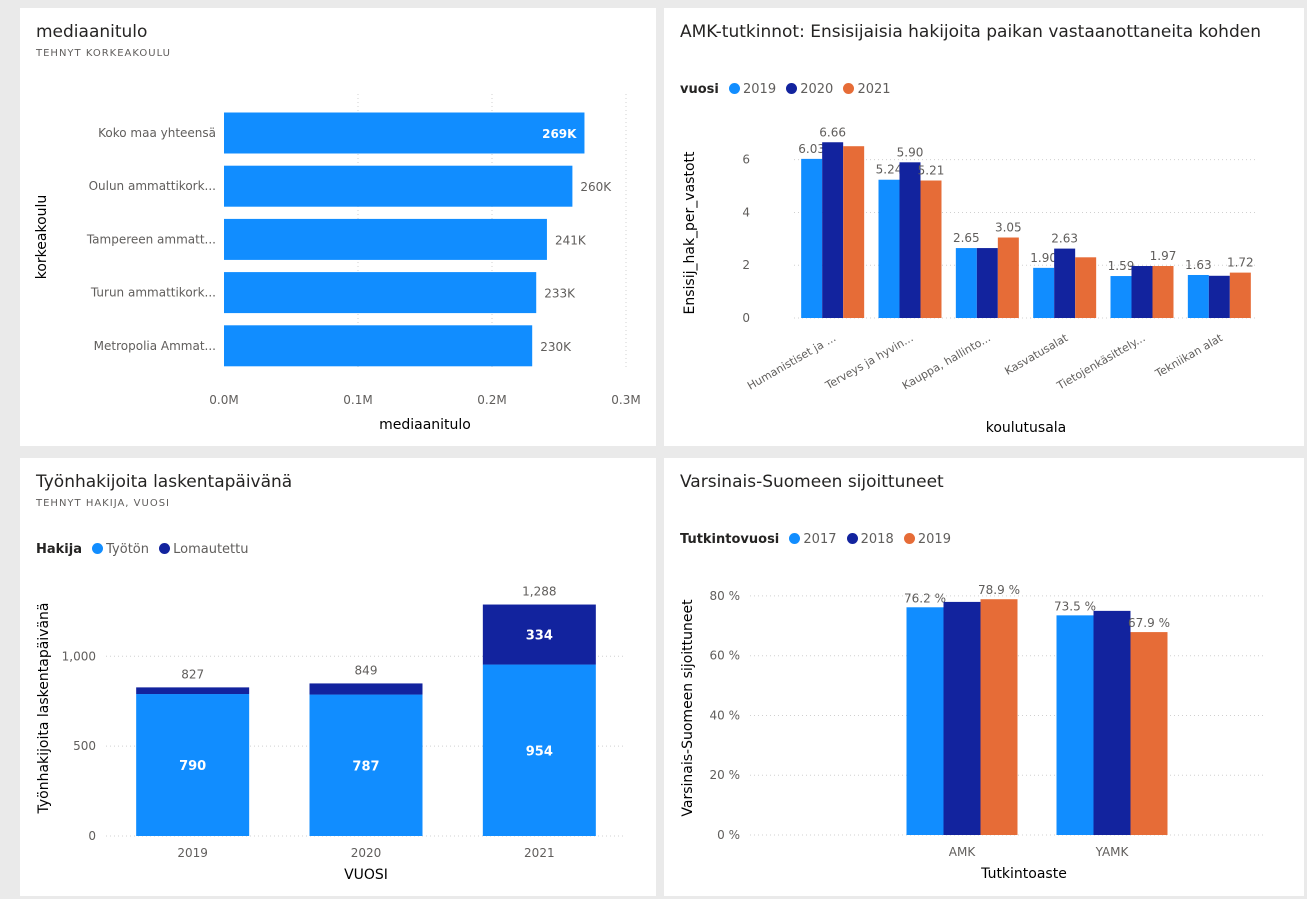 Image resolution: width=1307 pixels, height=899 pixels. Describe the element at coordinates (1198, 265) in the screenshot. I see `data-label: 1.63` at that location.